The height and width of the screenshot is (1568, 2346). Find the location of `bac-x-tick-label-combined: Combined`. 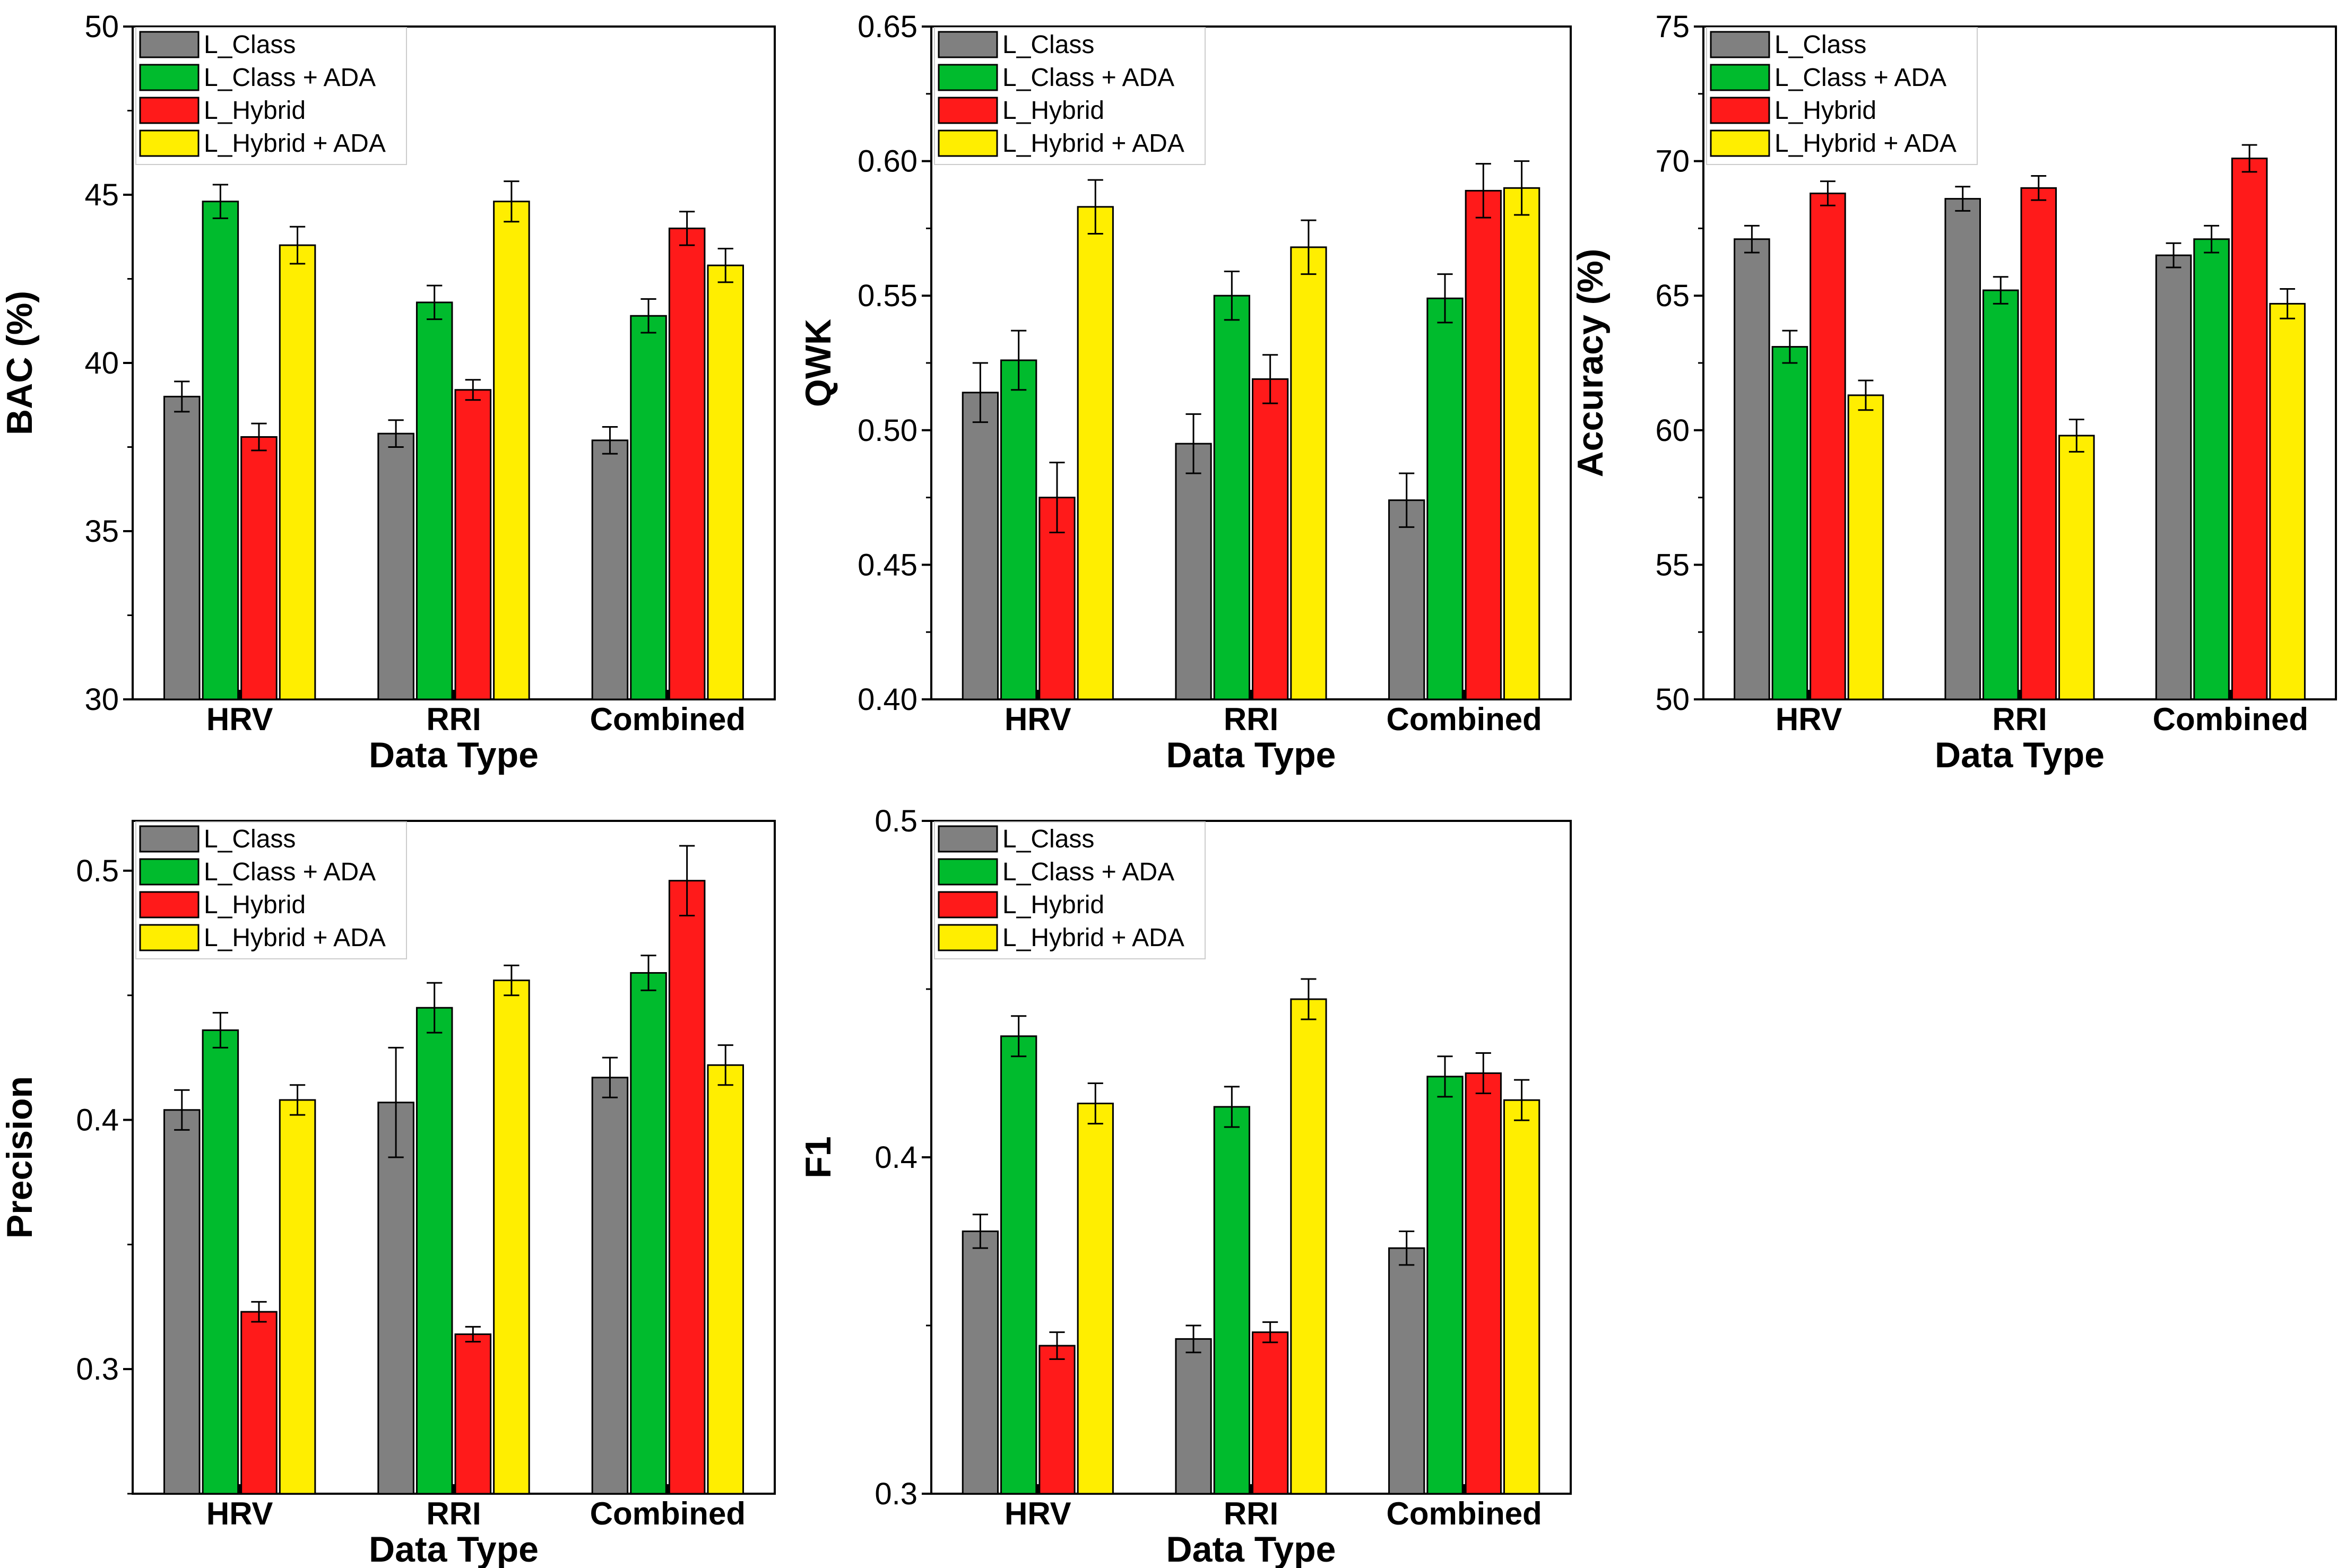

bac-x-tick-label-combined: Combined is located at coordinates (668, 719).